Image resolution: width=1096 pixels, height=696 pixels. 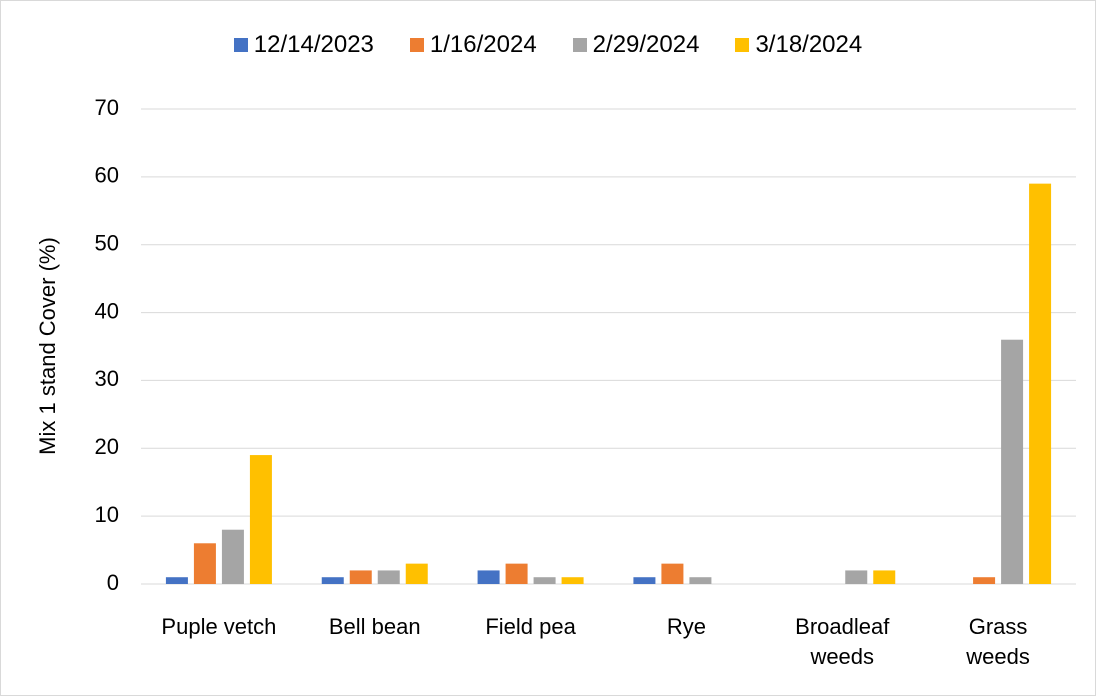 I want to click on legend-label: 2/29/2024, so click(x=646, y=44).